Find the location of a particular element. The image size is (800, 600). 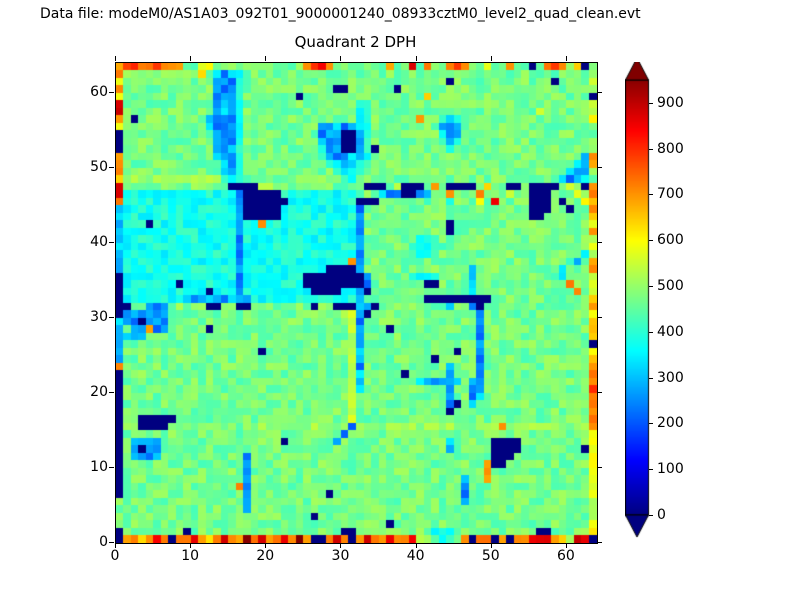

plot-title: Quadrant 2 DPH is located at coordinates (355, 42).